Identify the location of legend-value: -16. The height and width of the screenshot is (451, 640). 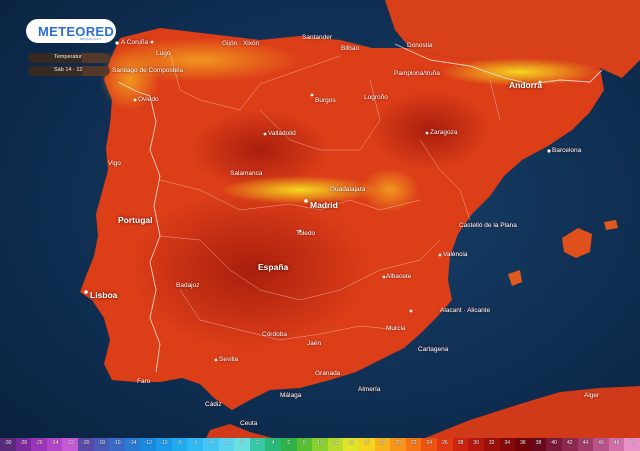
(117, 443).